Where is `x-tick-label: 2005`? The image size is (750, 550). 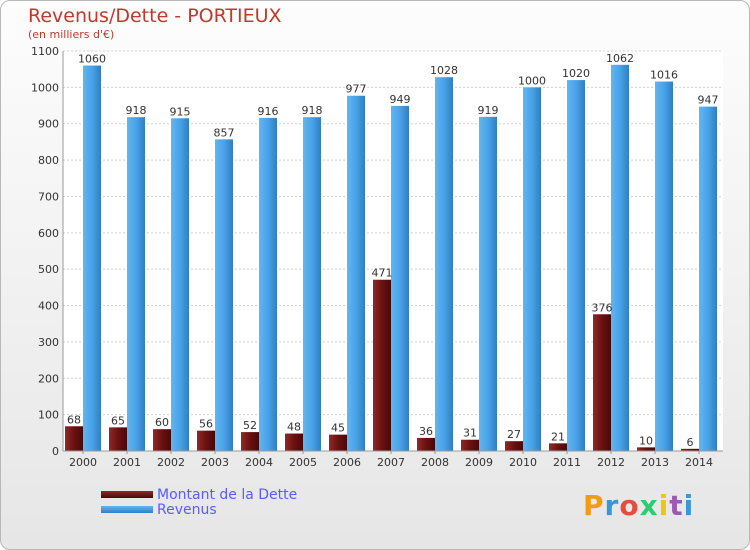
x-tick-label: 2005 is located at coordinates (303, 462).